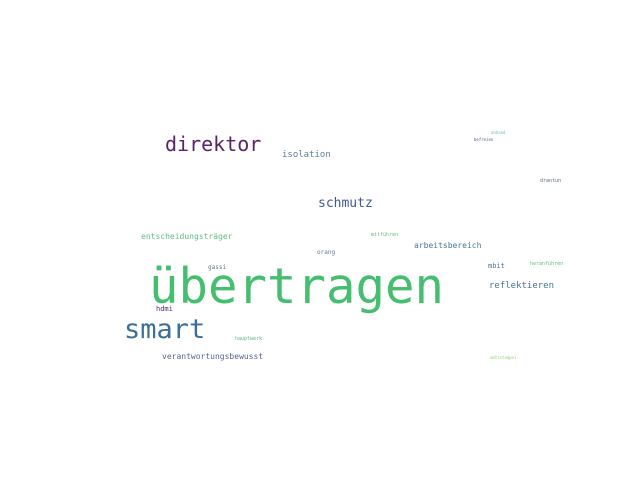  Describe the element at coordinates (385, 235) in the screenshot. I see `word-mitfuehren: mitführen` at that location.